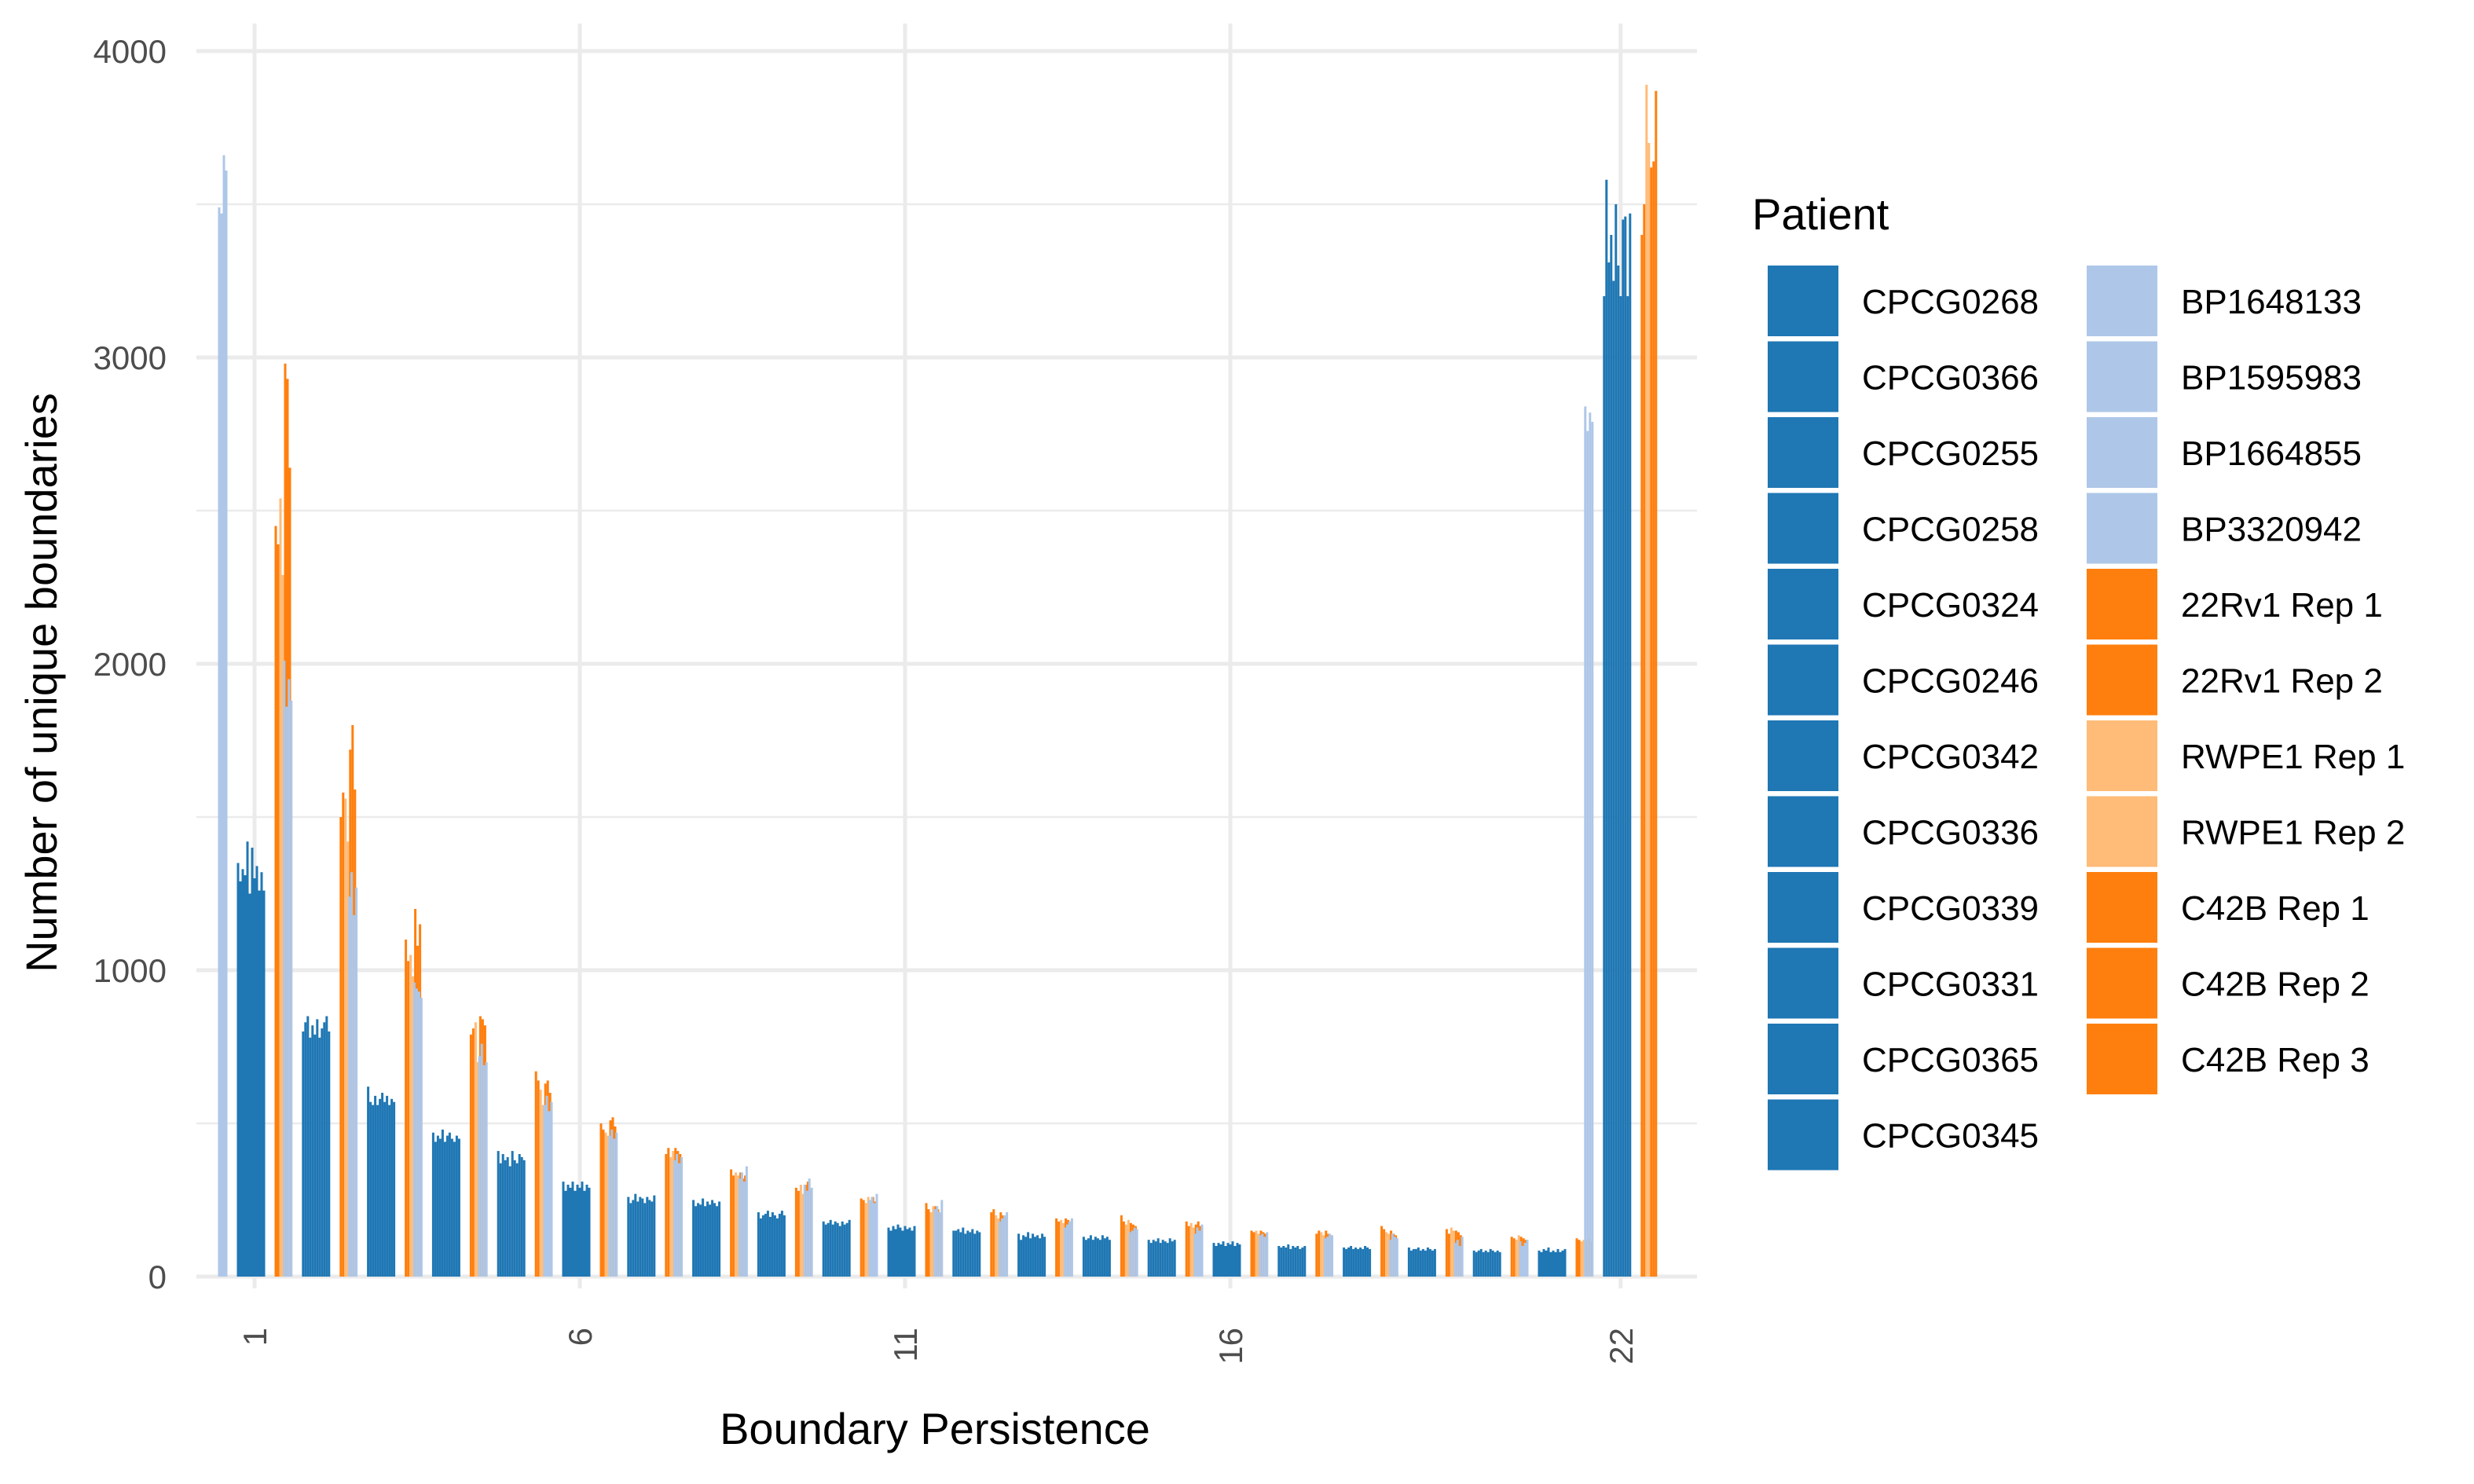 The height and width of the screenshot is (1484, 2474). Describe the element at coordinates (1950, 833) in the screenshot. I see `legend-label: CPCG0336` at that location.